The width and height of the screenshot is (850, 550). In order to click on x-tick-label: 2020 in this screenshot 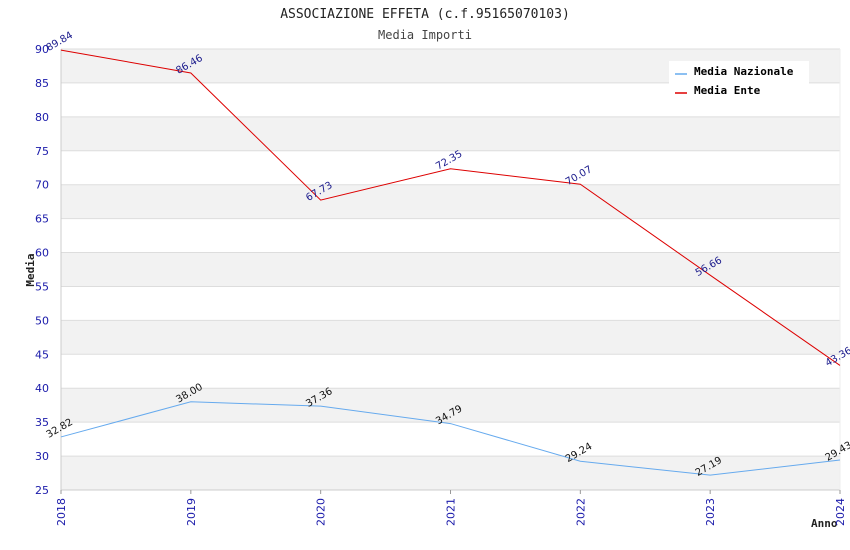, I will do `click(321, 512)`.